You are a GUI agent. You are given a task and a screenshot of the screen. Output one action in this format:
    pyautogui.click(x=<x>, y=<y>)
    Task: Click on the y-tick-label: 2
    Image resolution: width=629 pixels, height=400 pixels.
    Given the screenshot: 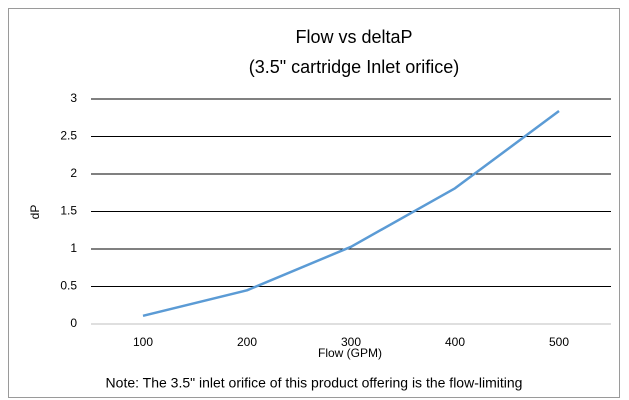 What is the action you would take?
    pyautogui.click(x=73, y=173)
    